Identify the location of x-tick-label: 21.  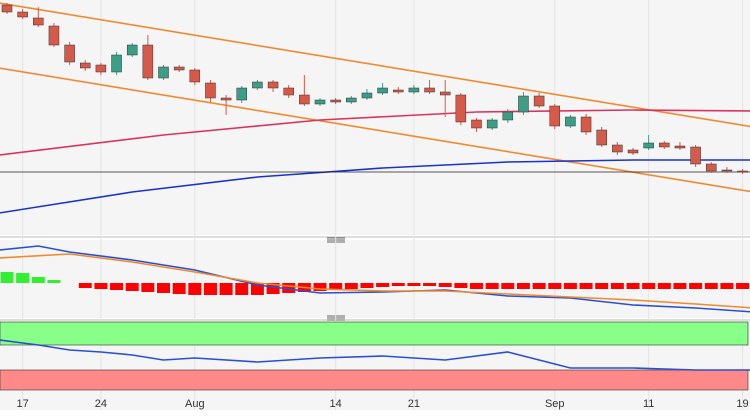
(414, 404).